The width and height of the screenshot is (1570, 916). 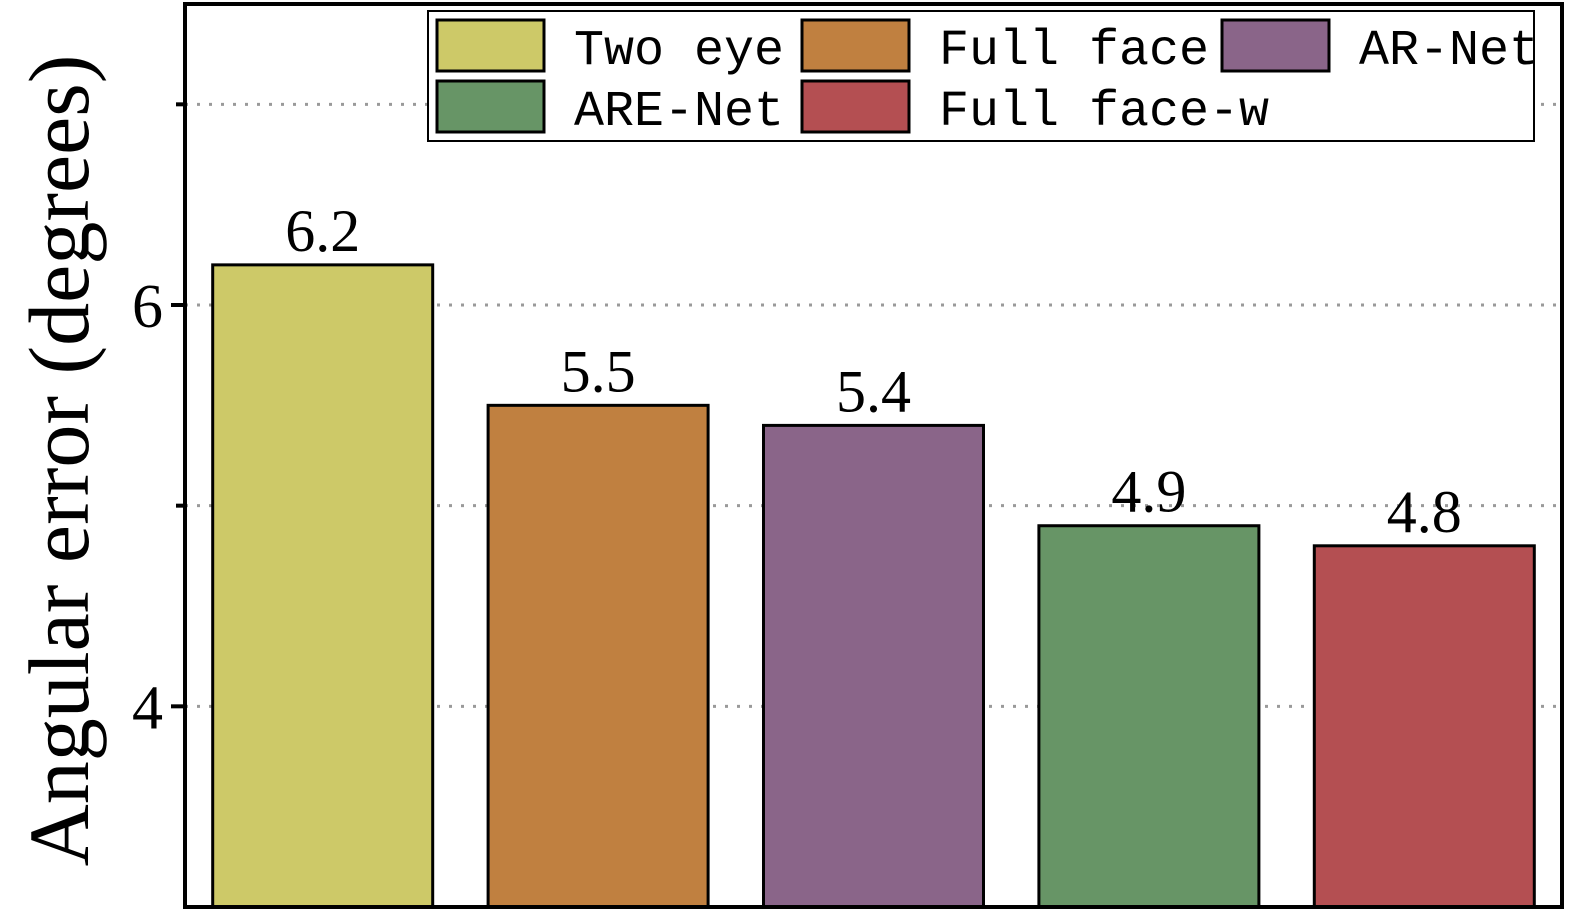 I want to click on y-axis-label: Angular error (degrees), so click(x=59, y=461).